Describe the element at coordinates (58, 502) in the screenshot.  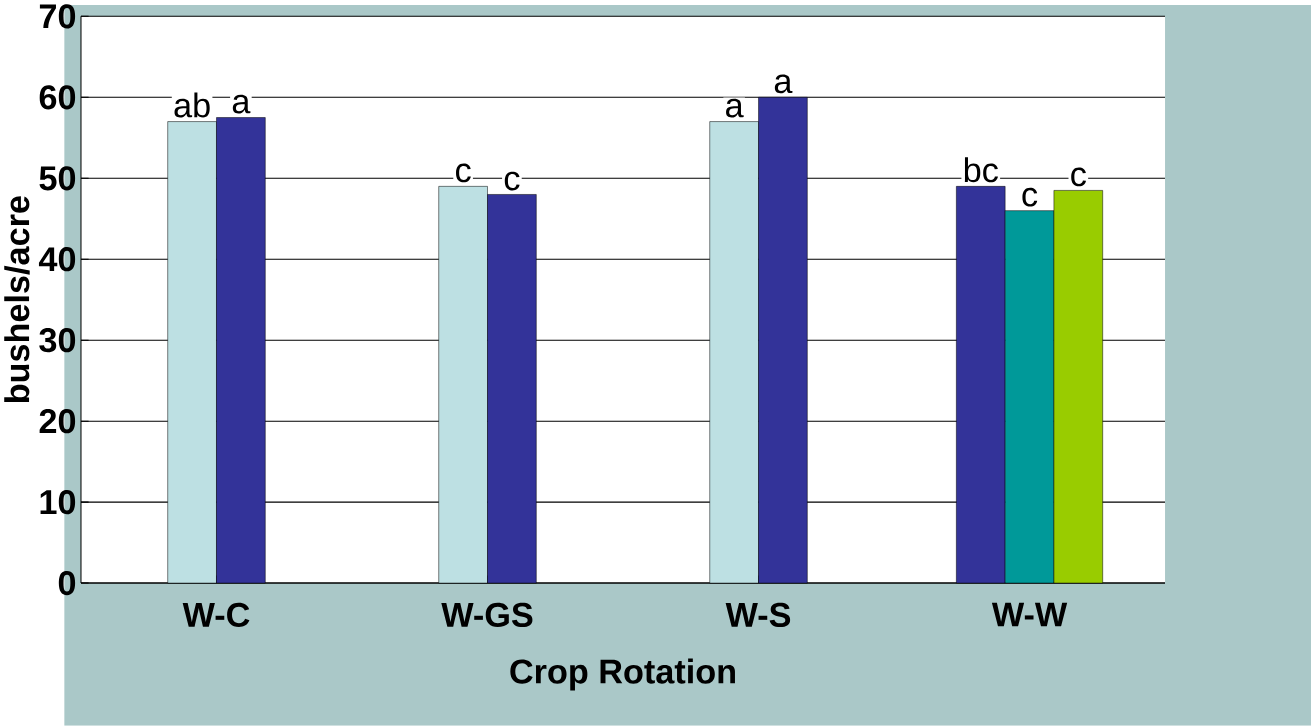
I see `y-tick-label: 10` at that location.